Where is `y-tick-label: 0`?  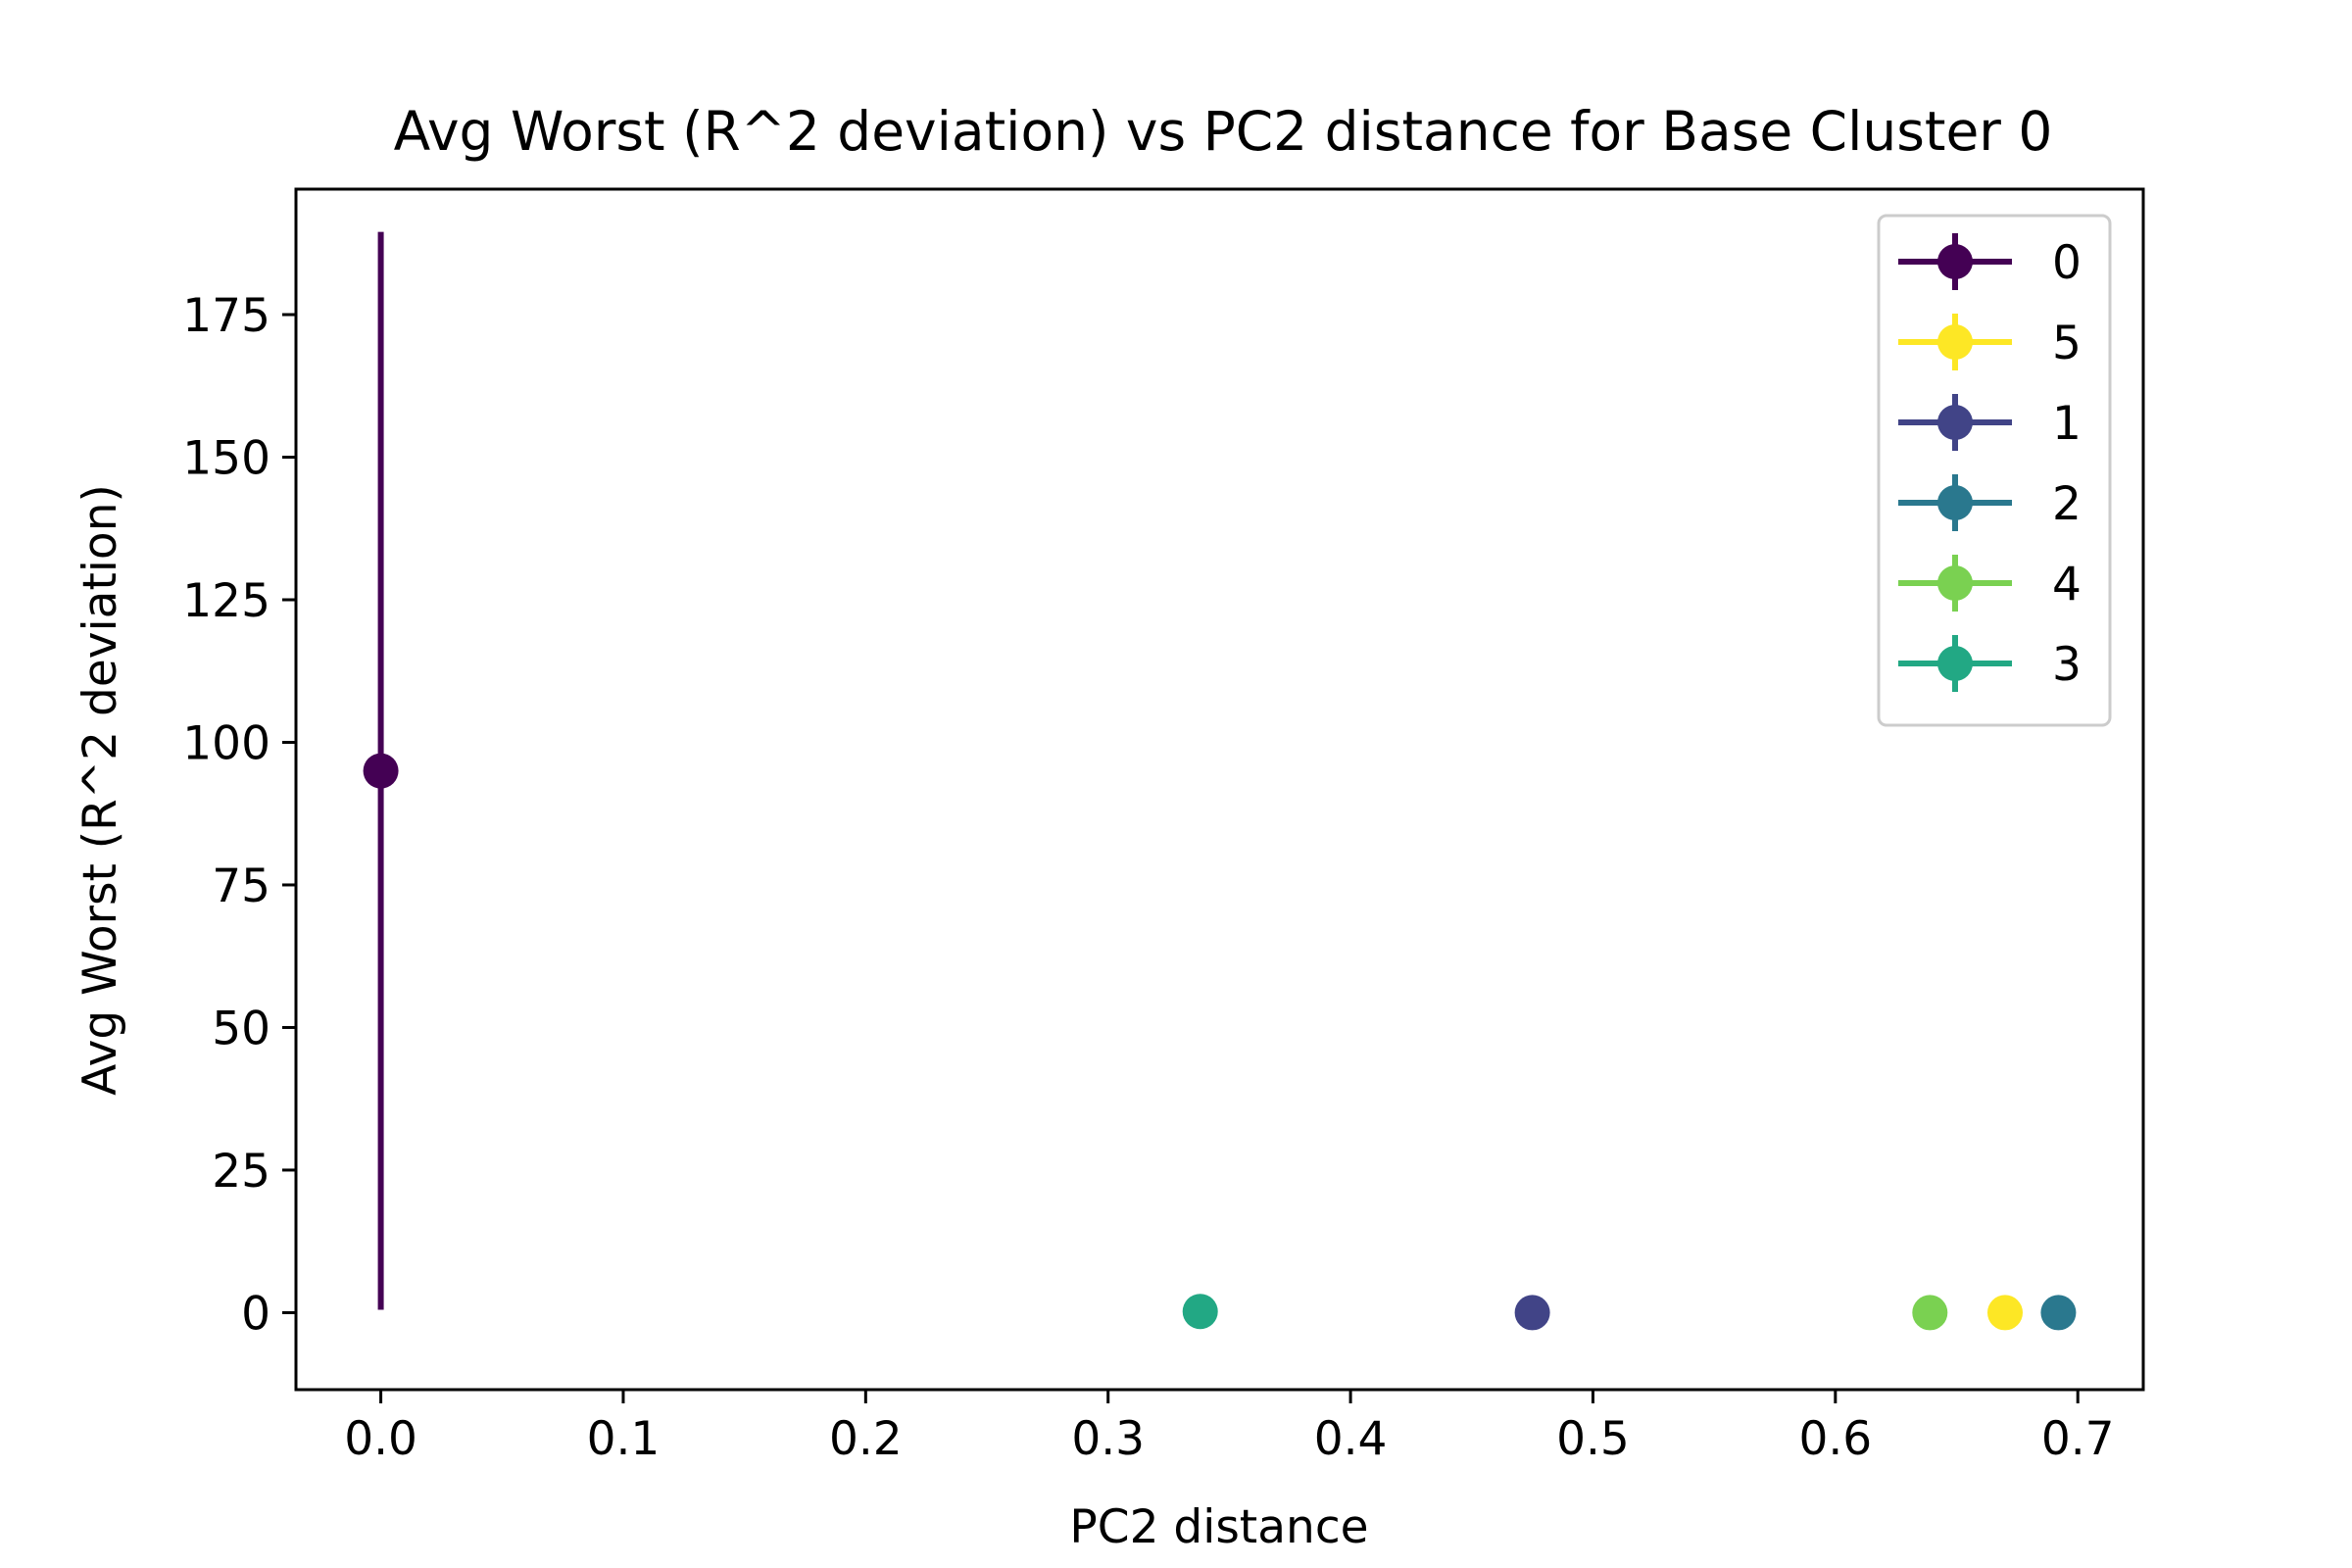
y-tick-label: 0 is located at coordinates (255, 1314).